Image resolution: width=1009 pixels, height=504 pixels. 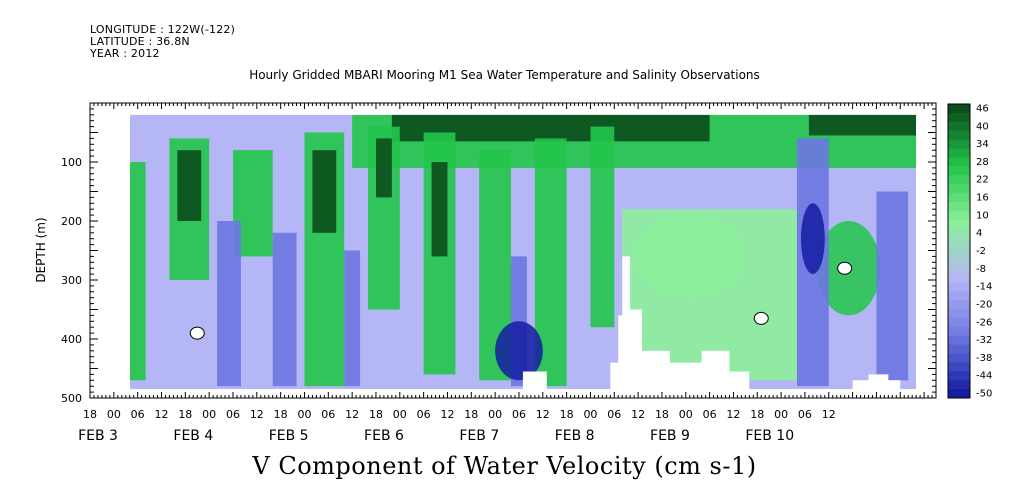 What do you see at coordinates (41, 249) in the screenshot?
I see `y-axis-label: DEPTH (m)` at bounding box center [41, 249].